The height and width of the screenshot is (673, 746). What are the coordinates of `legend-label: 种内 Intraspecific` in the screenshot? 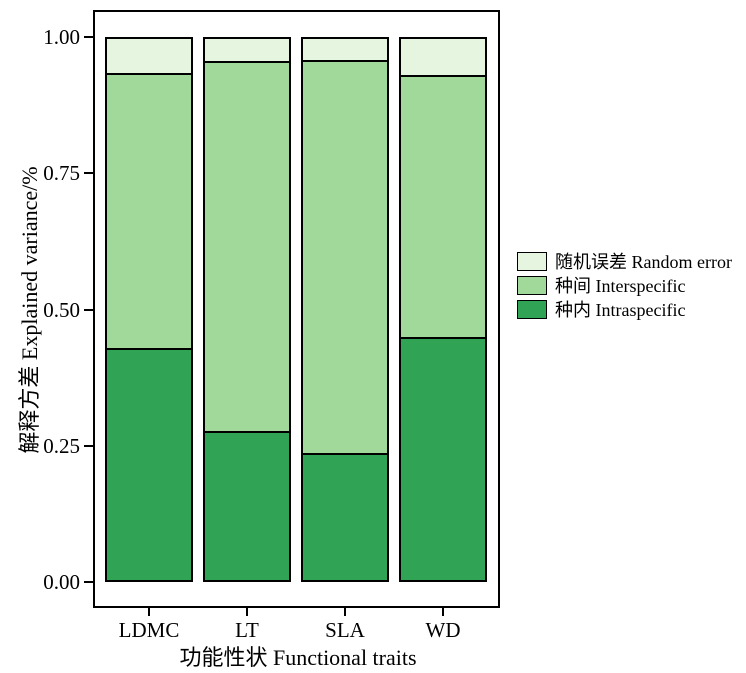 It's located at (620, 310).